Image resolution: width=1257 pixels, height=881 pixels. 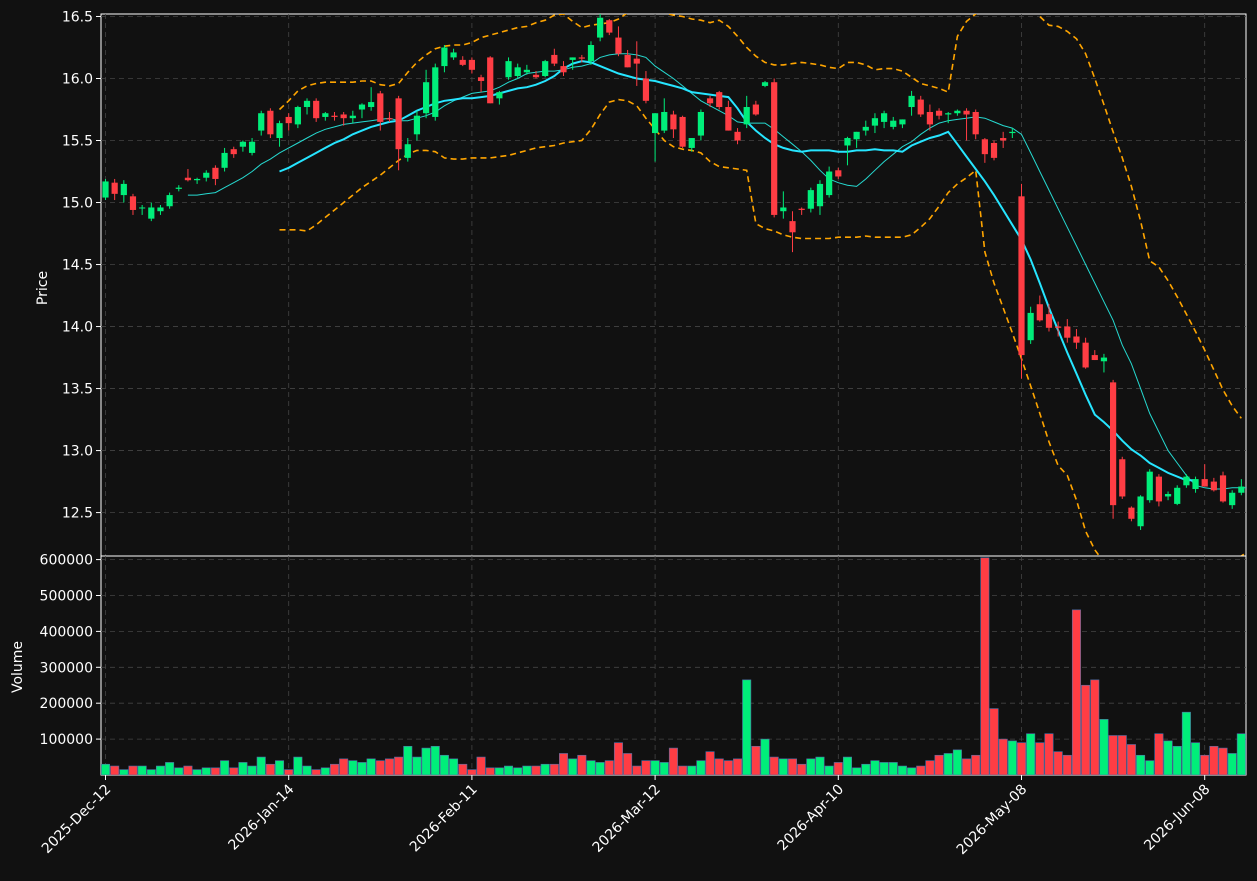 What do you see at coordinates (77, 266) in the screenshot?
I see `price-y-tick-label: 14.5` at bounding box center [77, 266].